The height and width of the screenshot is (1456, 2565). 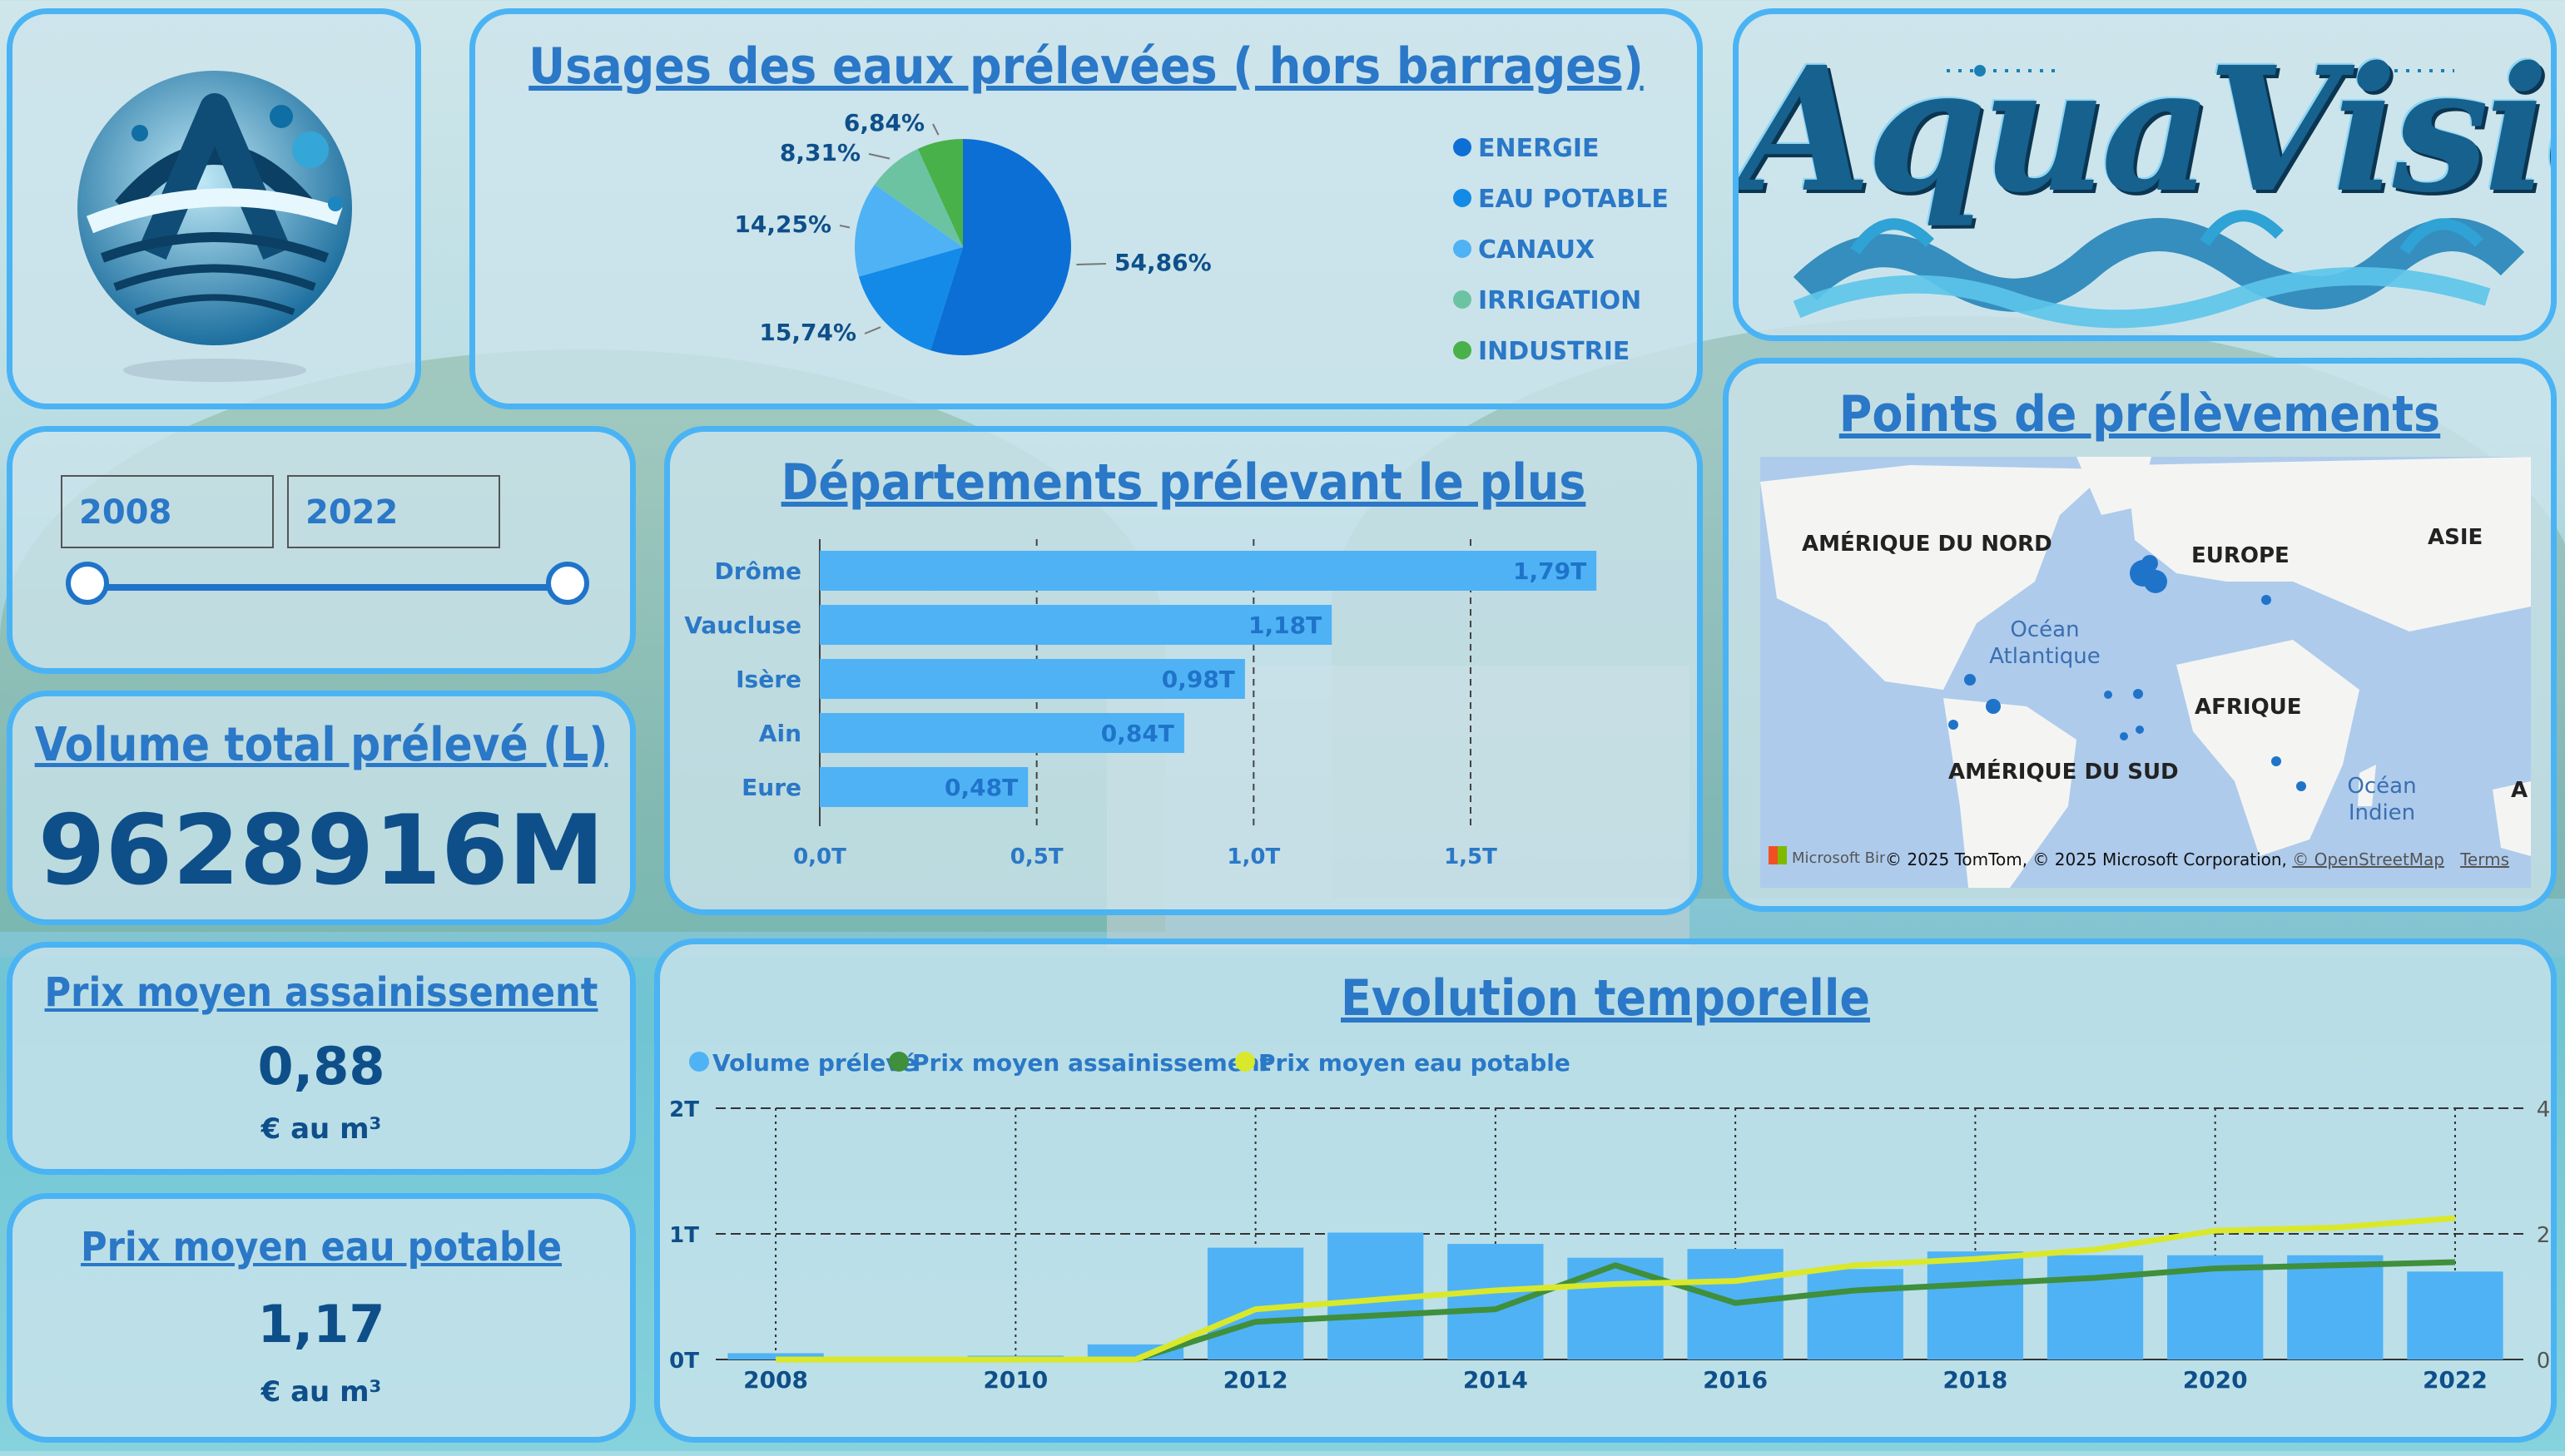 What do you see at coordinates (1573, 199) in the screenshot?
I see `legend-label-eau-potable: EAU POTABLE` at bounding box center [1573, 199].